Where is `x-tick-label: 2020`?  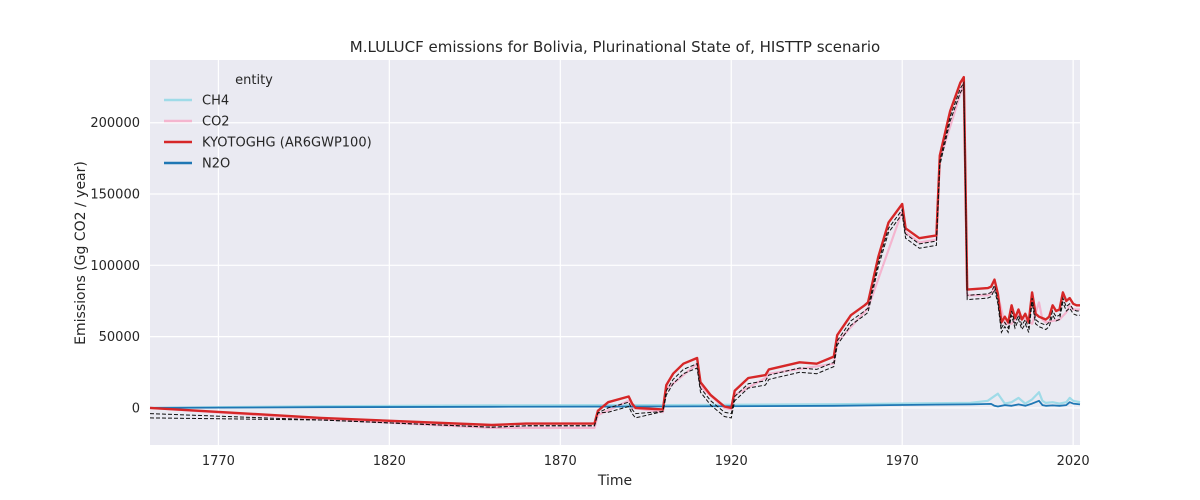 x-tick-label: 2020 is located at coordinates (1073, 461).